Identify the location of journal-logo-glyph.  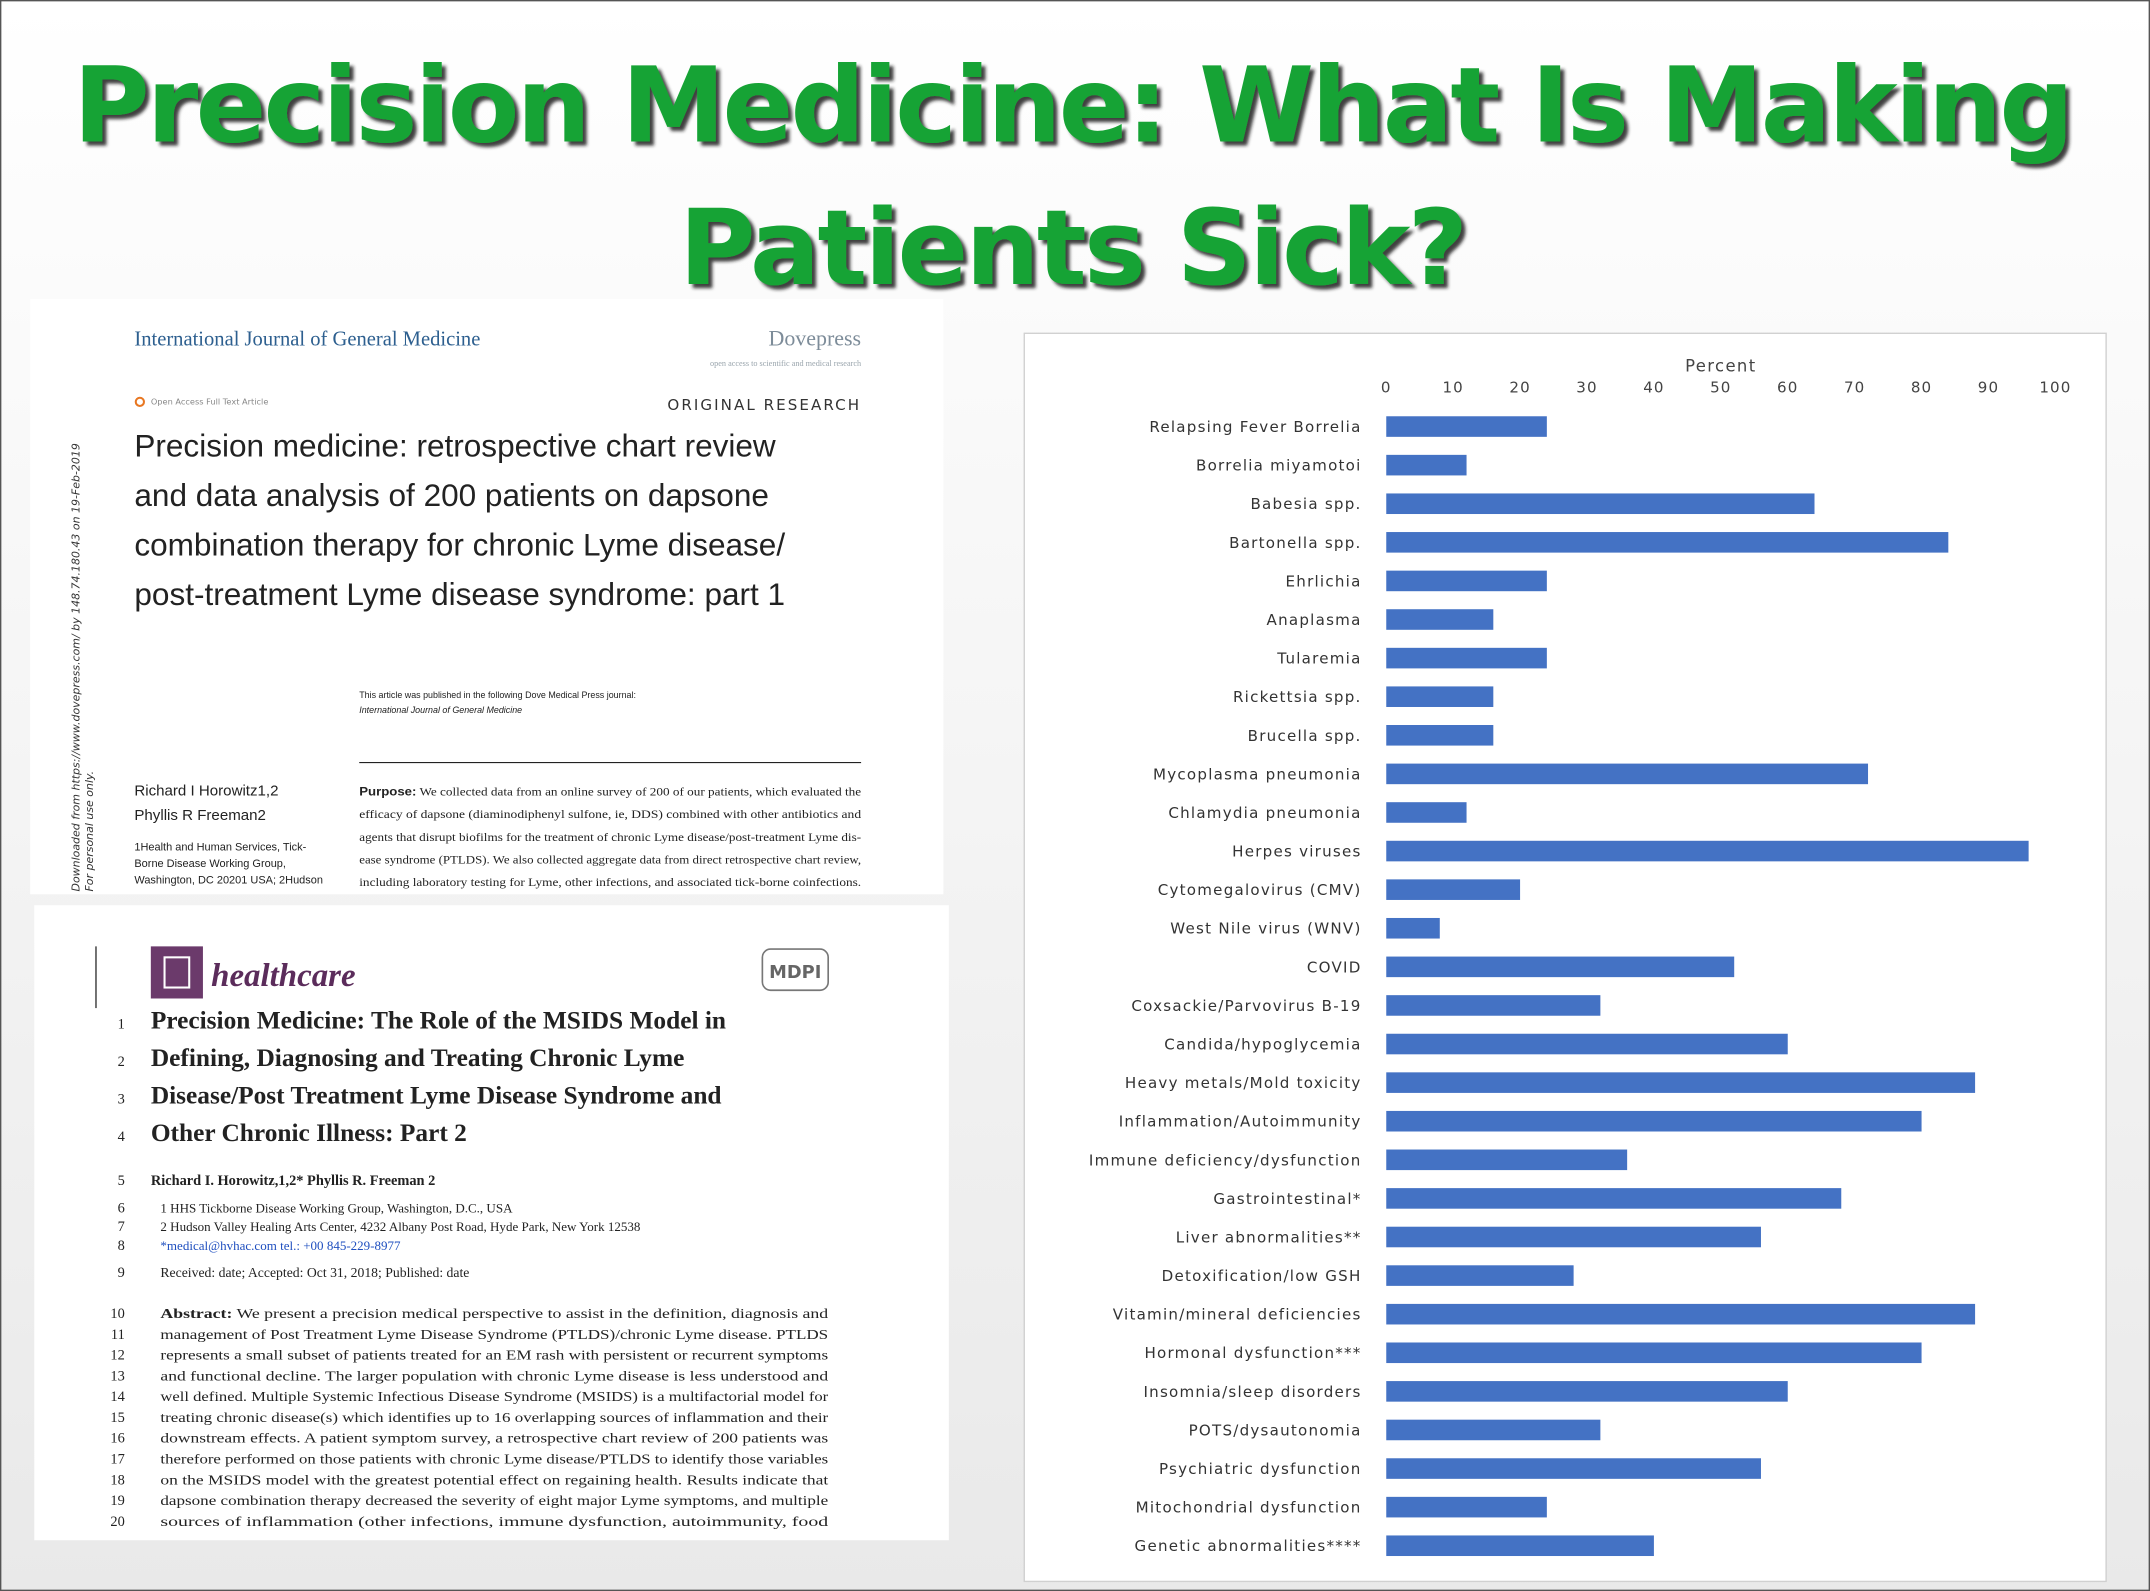
(177, 972).